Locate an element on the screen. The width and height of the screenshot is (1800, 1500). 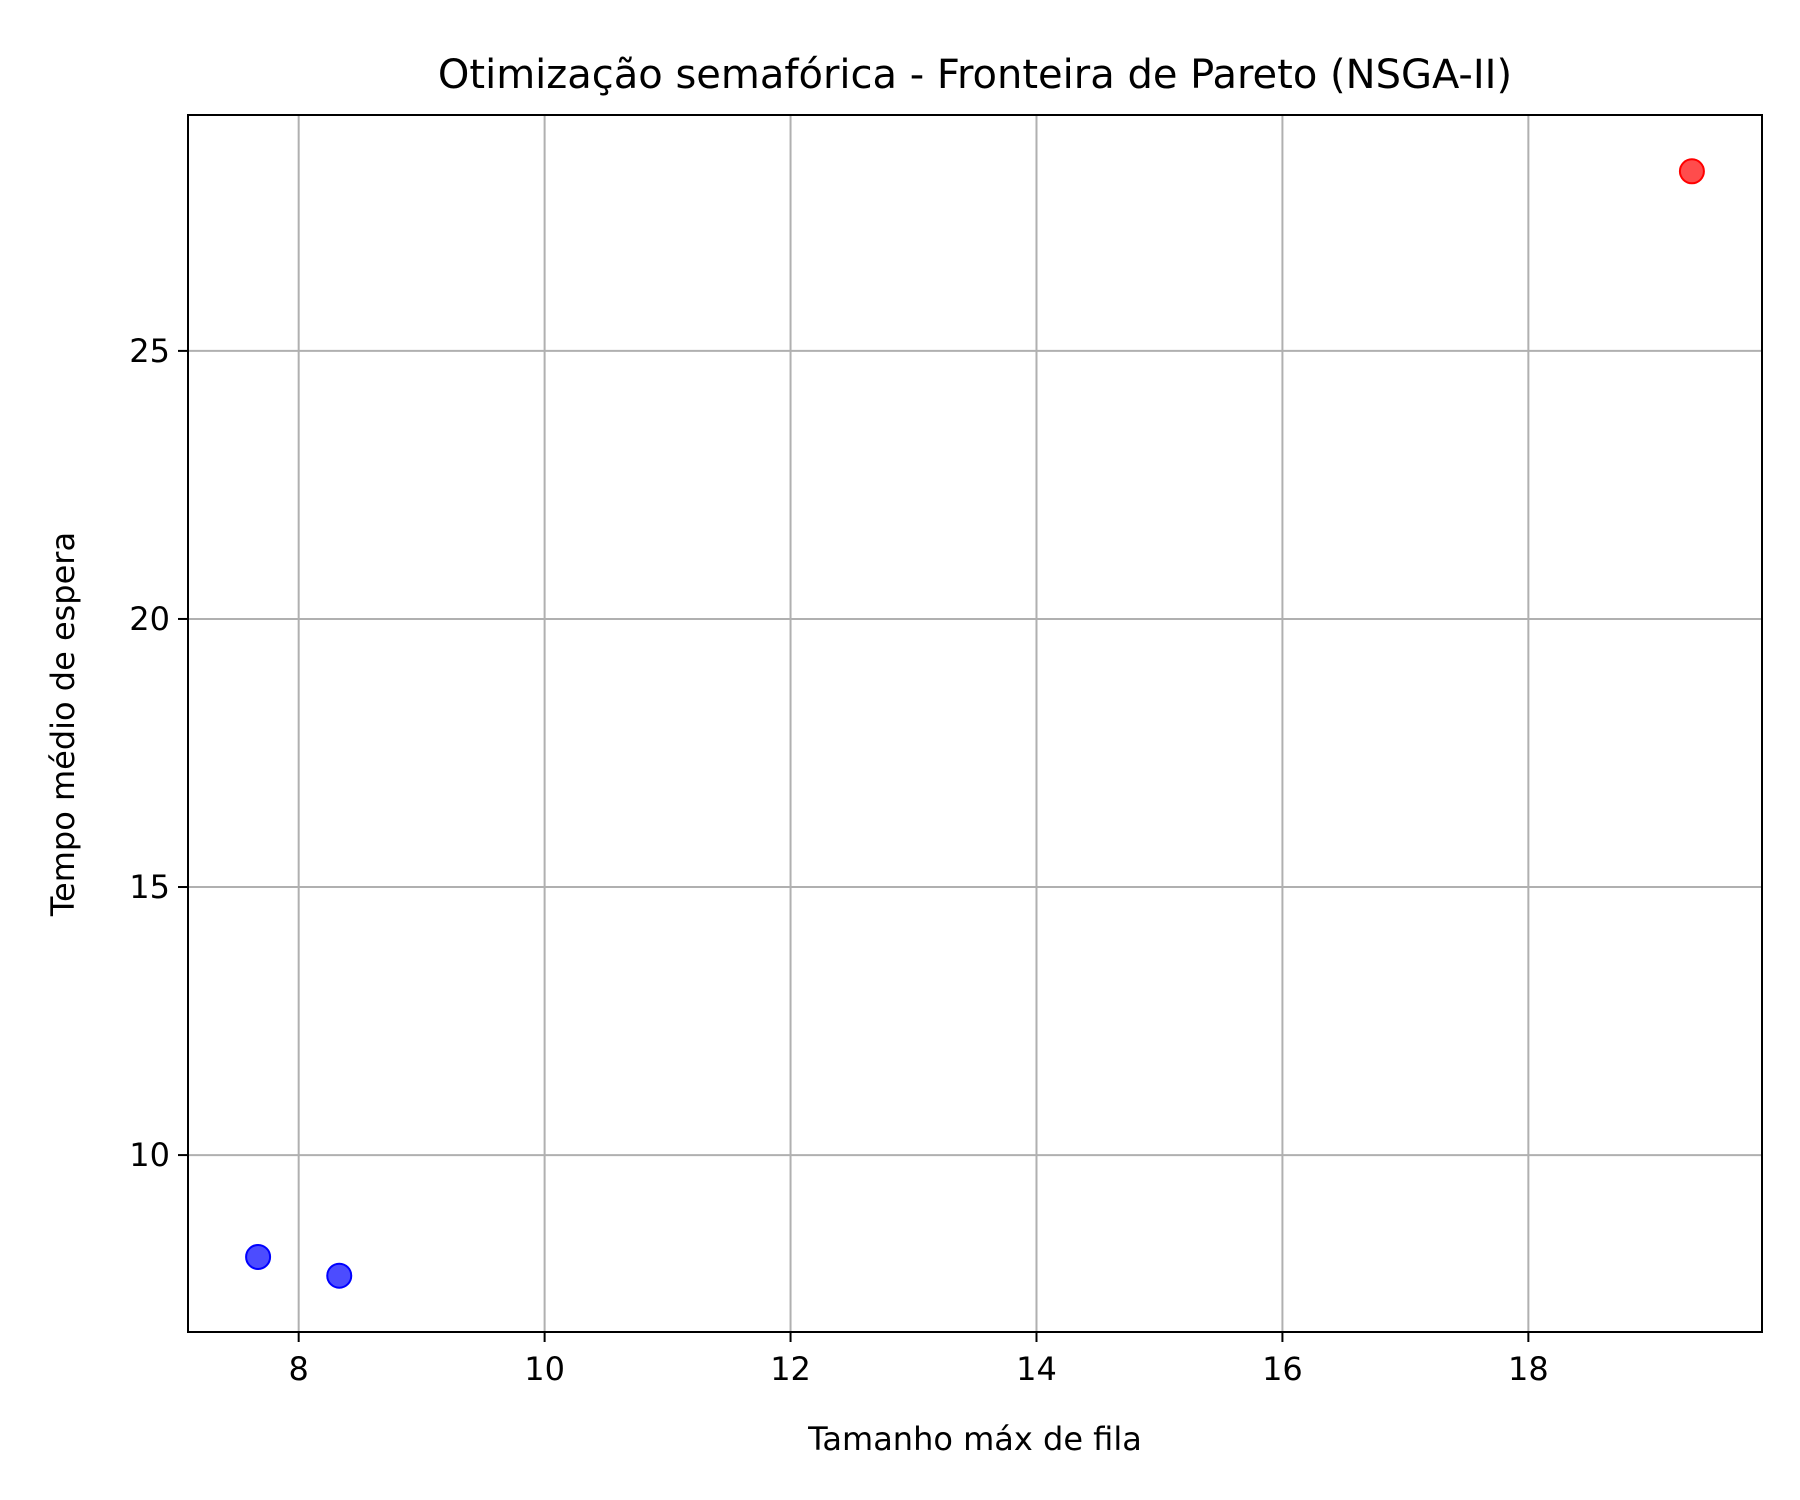
x-tick-label: 14 is located at coordinates (1036, 1369).